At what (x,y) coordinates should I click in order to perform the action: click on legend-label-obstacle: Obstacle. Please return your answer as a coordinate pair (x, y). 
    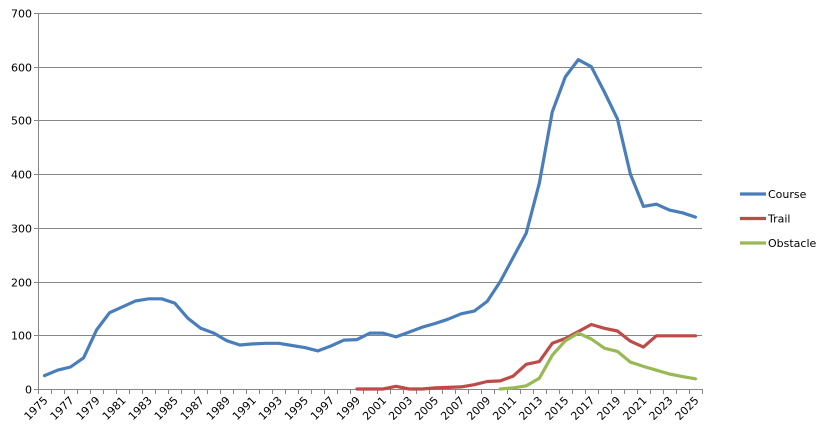
    Looking at the image, I should click on (792, 243).